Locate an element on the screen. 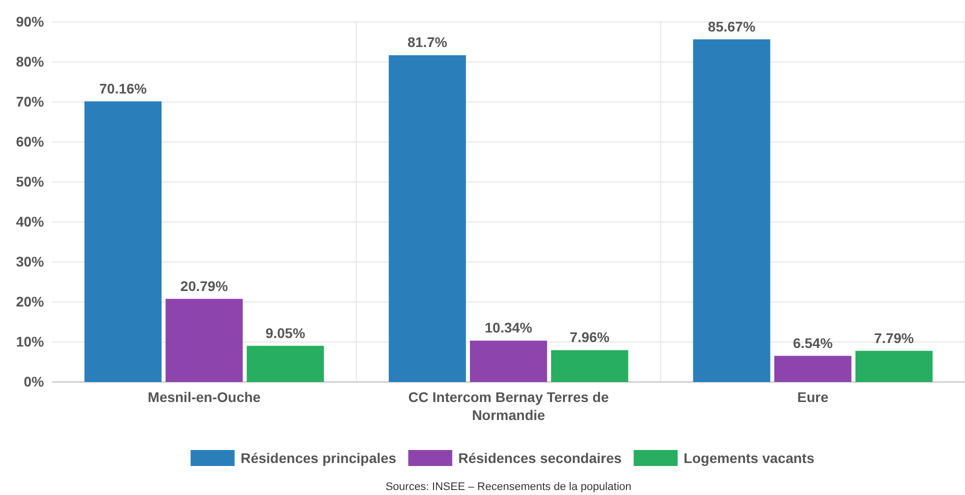 Image resolution: width=965 pixels, height=495 pixels. legend-label: Logements vacants is located at coordinates (749, 458).